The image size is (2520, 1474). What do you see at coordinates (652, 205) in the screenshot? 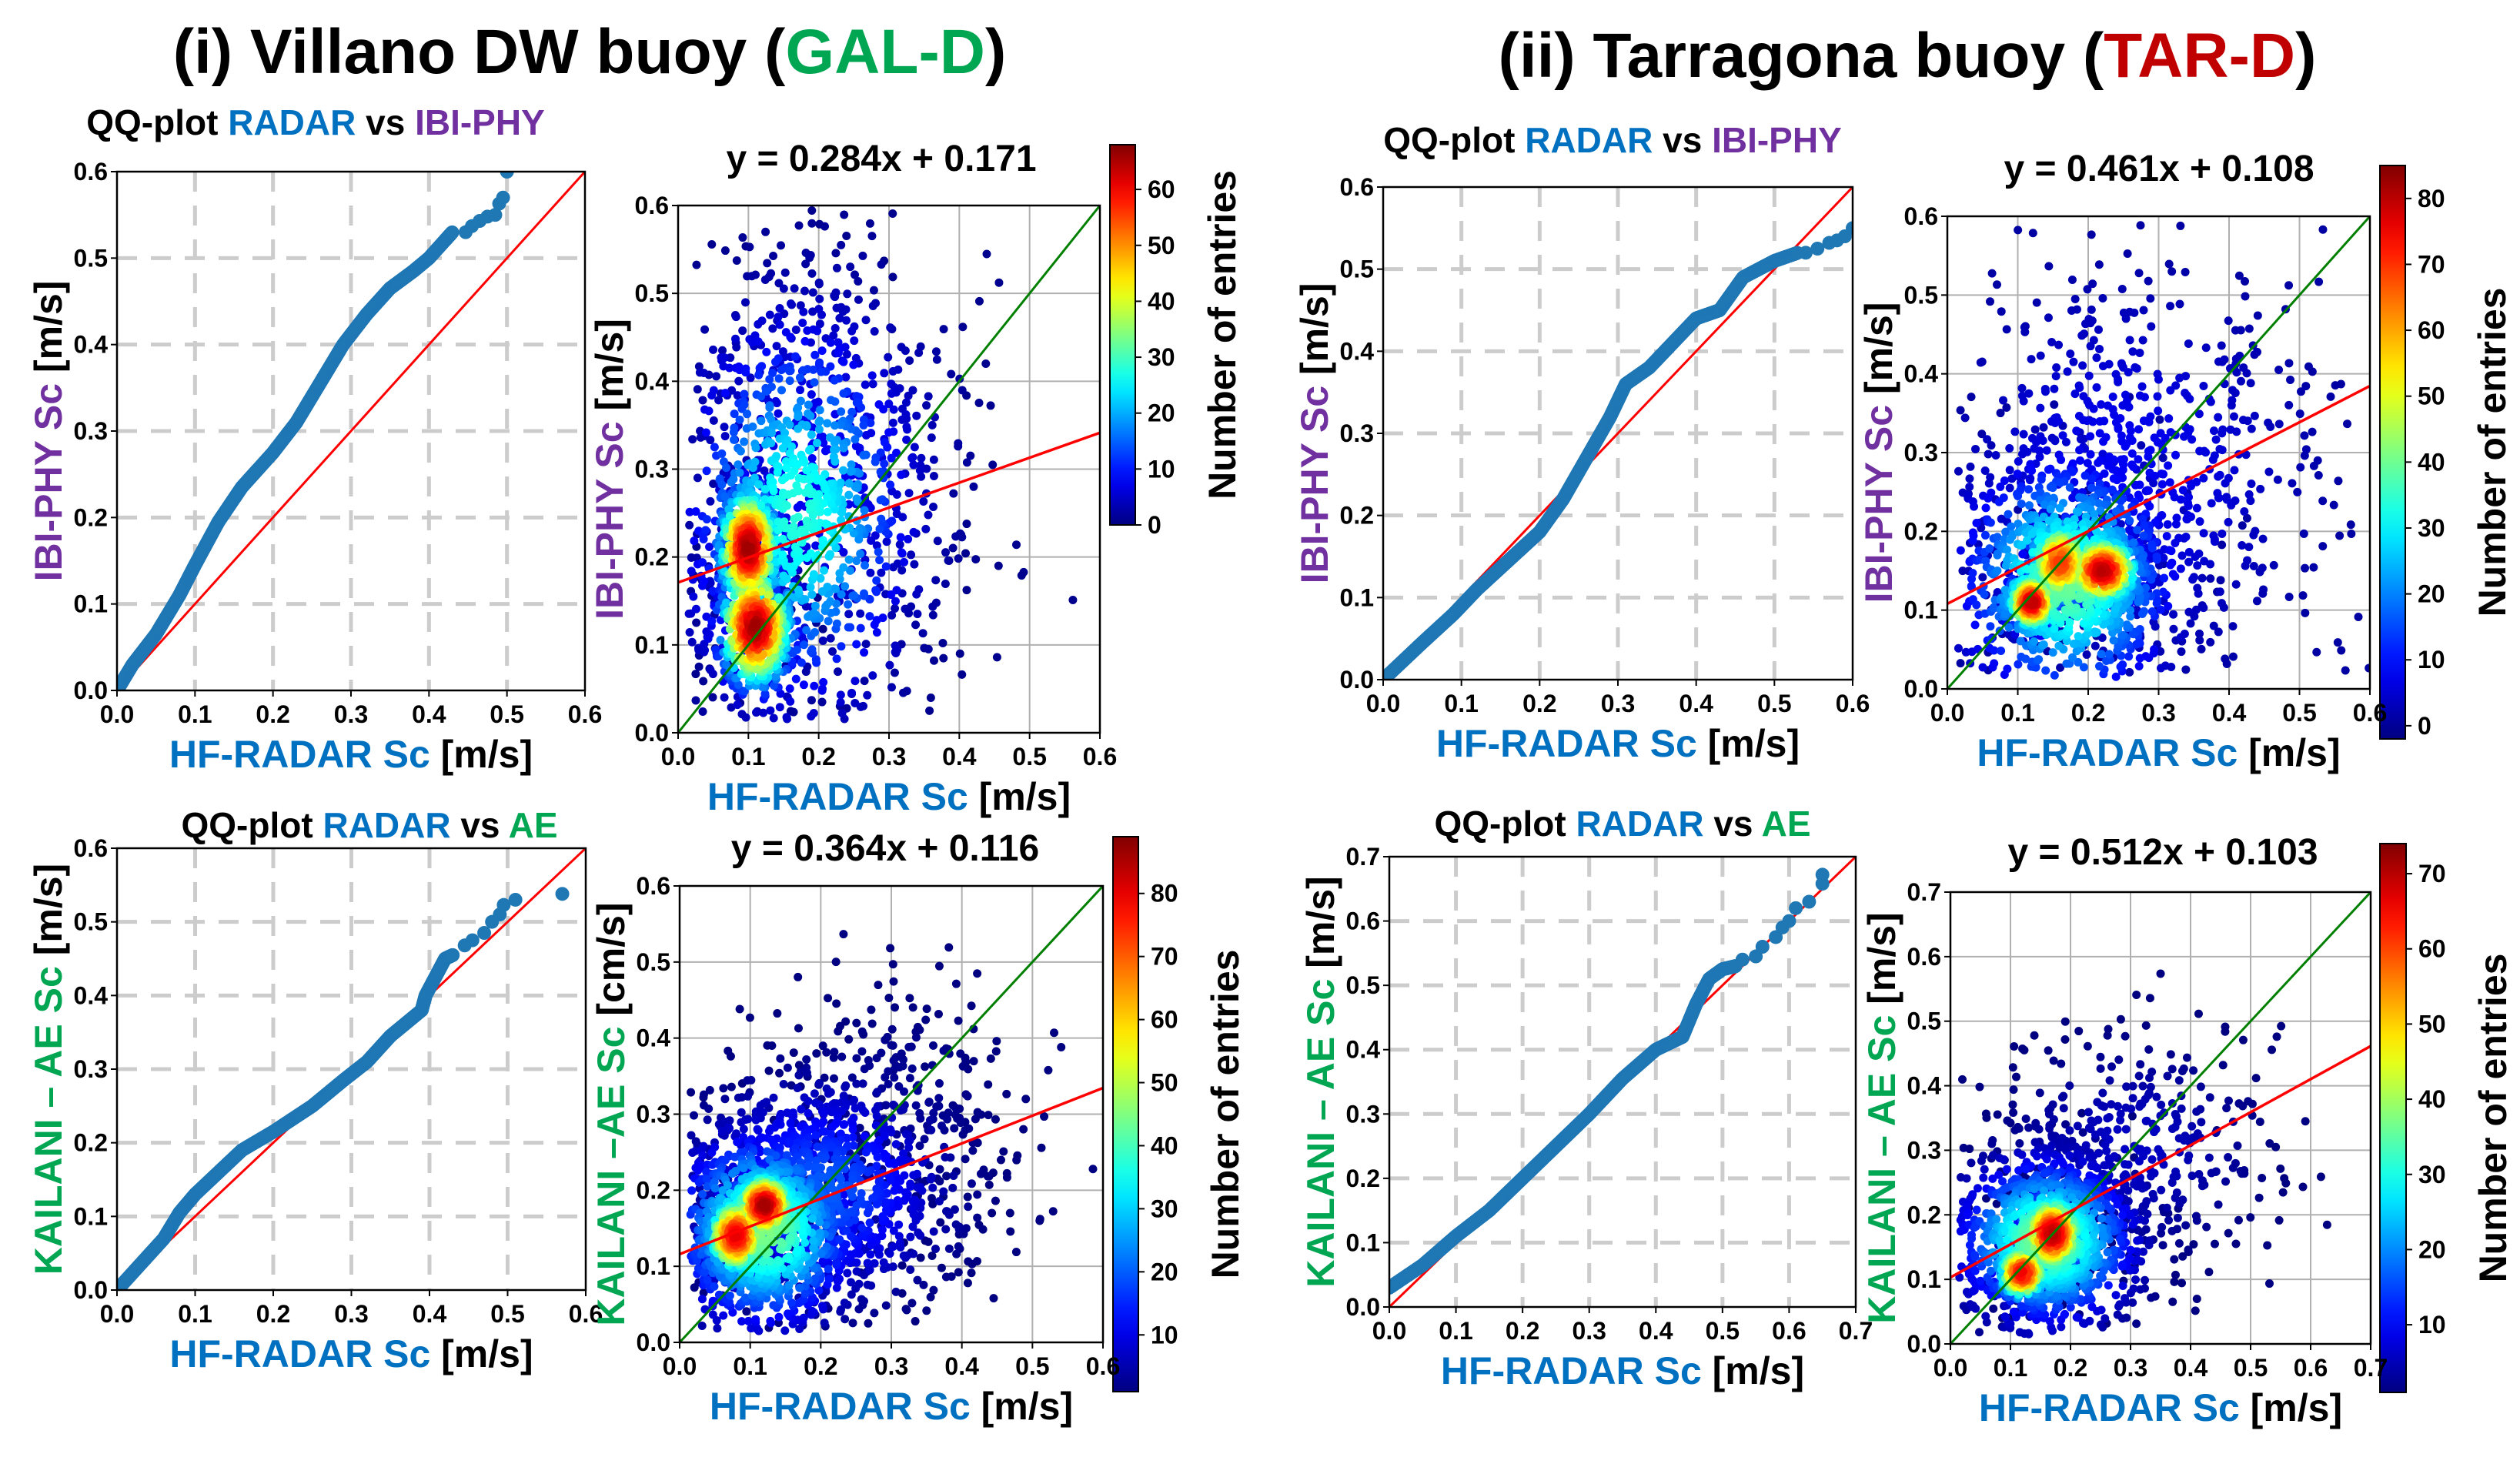
I see `y-tick-label: 0.6` at bounding box center [652, 205].